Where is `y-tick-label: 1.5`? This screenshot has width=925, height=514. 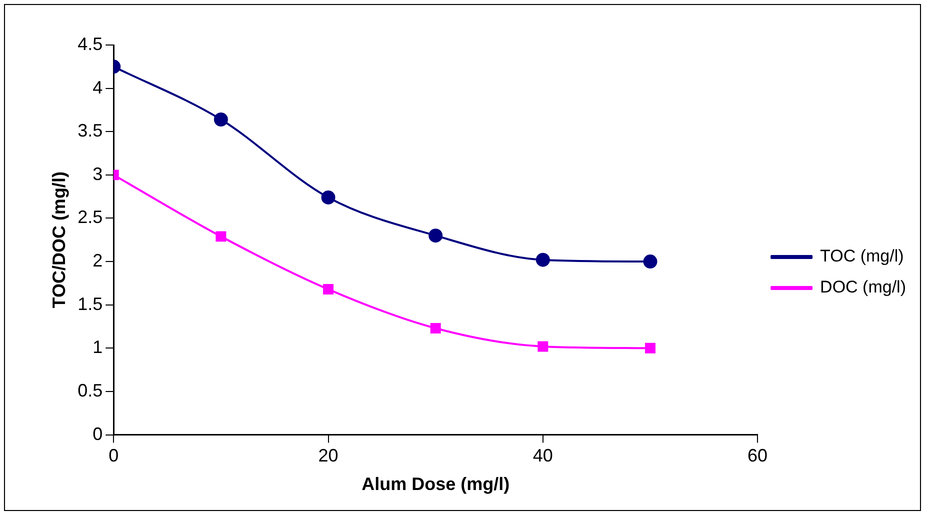
y-tick-label: 1.5 is located at coordinates (90, 304).